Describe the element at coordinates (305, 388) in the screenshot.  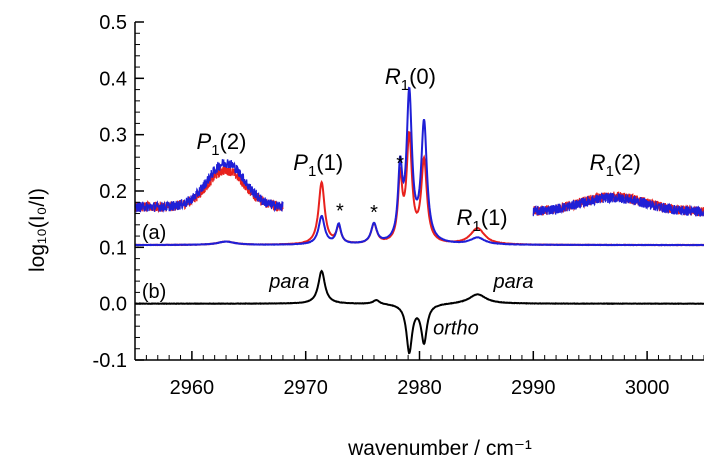
I see `x-tick-label: 2970` at that location.